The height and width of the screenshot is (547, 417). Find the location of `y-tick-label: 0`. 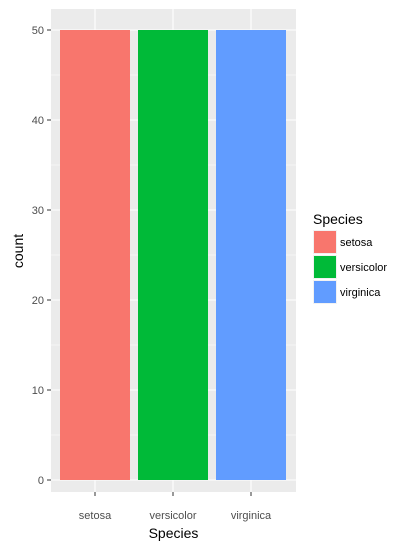

y-tick-label: 0 is located at coordinates (41, 481).